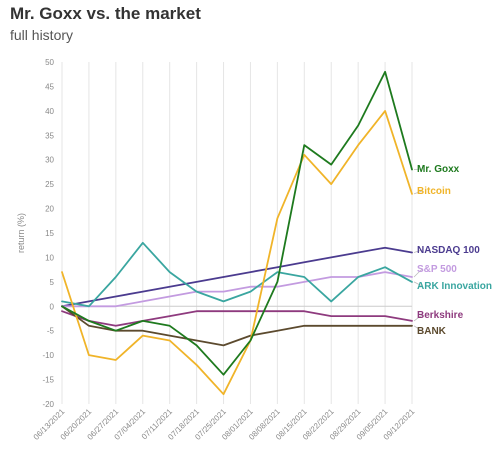  Describe the element at coordinates (49, 184) in the screenshot. I see `y-tick-label: 25` at that location.